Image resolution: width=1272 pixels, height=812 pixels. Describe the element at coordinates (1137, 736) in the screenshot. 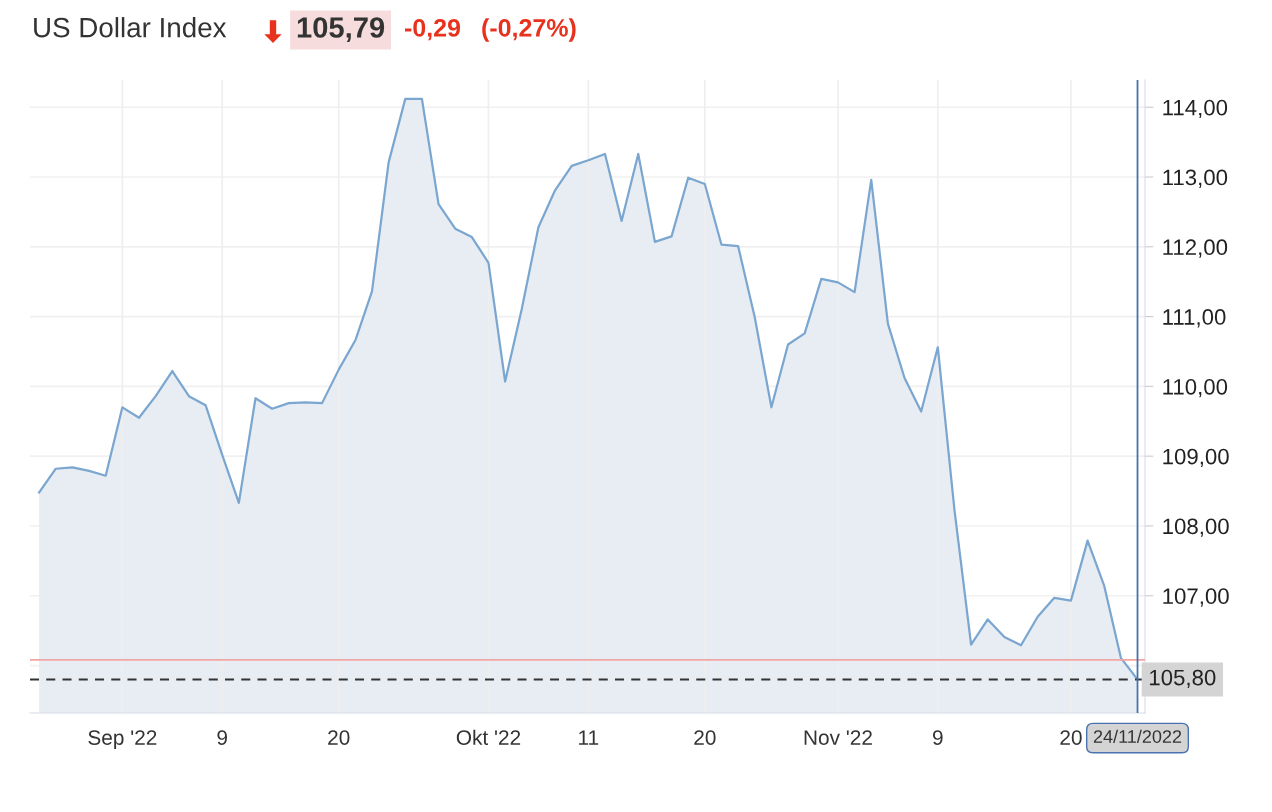

I see `x-tick-label: 24/11/2022` at that location.